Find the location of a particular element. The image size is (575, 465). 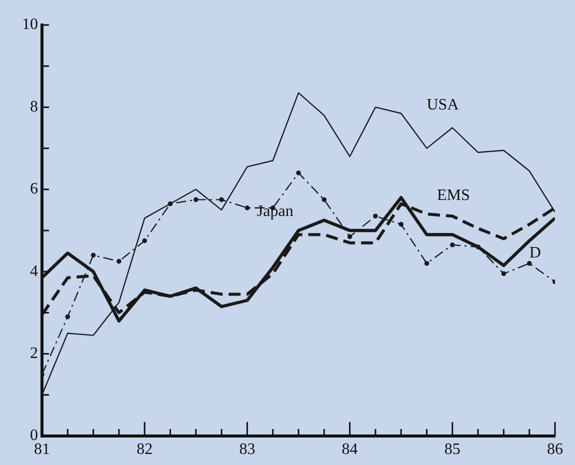

x-tick-label: 86 is located at coordinates (555, 449).